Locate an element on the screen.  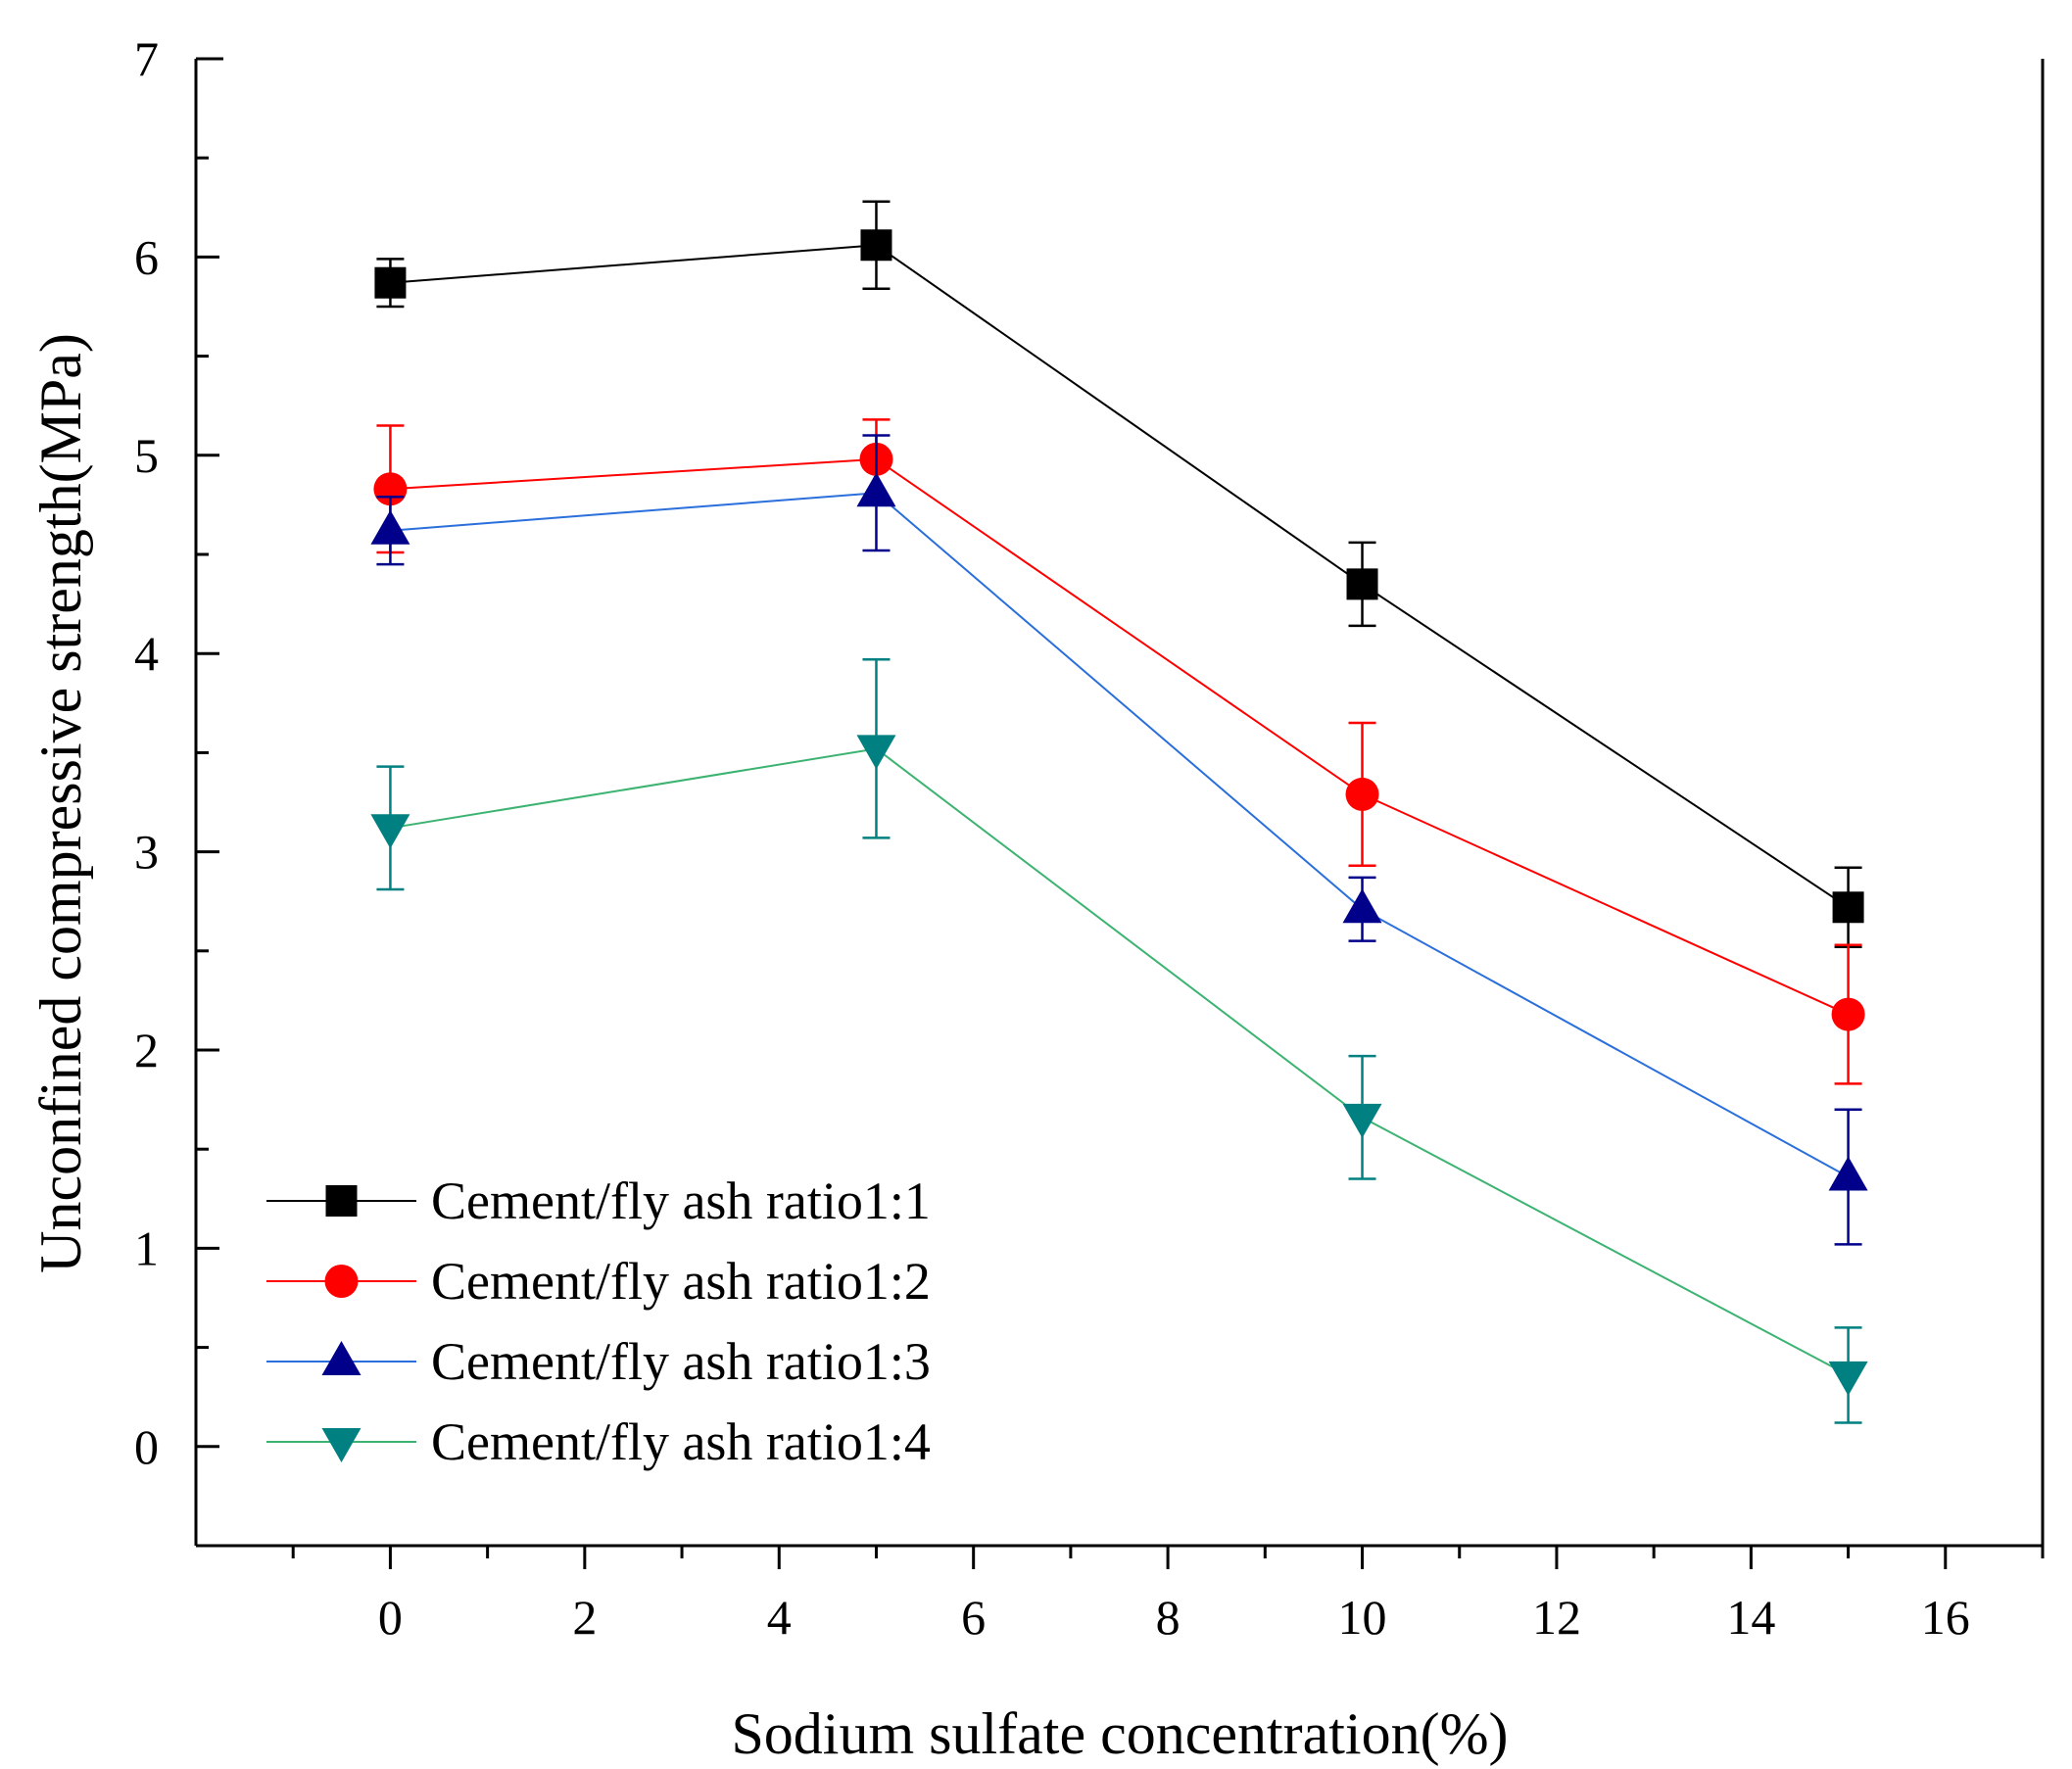
y-tick-label: 1 is located at coordinates (146, 1247).